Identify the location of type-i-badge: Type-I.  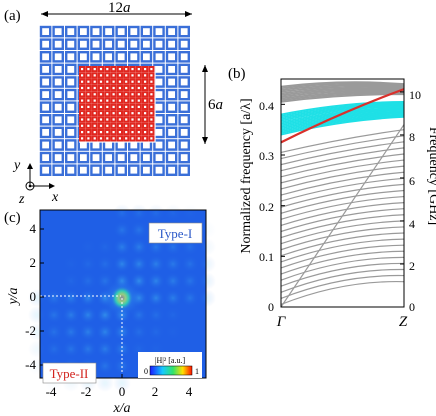
(175, 233).